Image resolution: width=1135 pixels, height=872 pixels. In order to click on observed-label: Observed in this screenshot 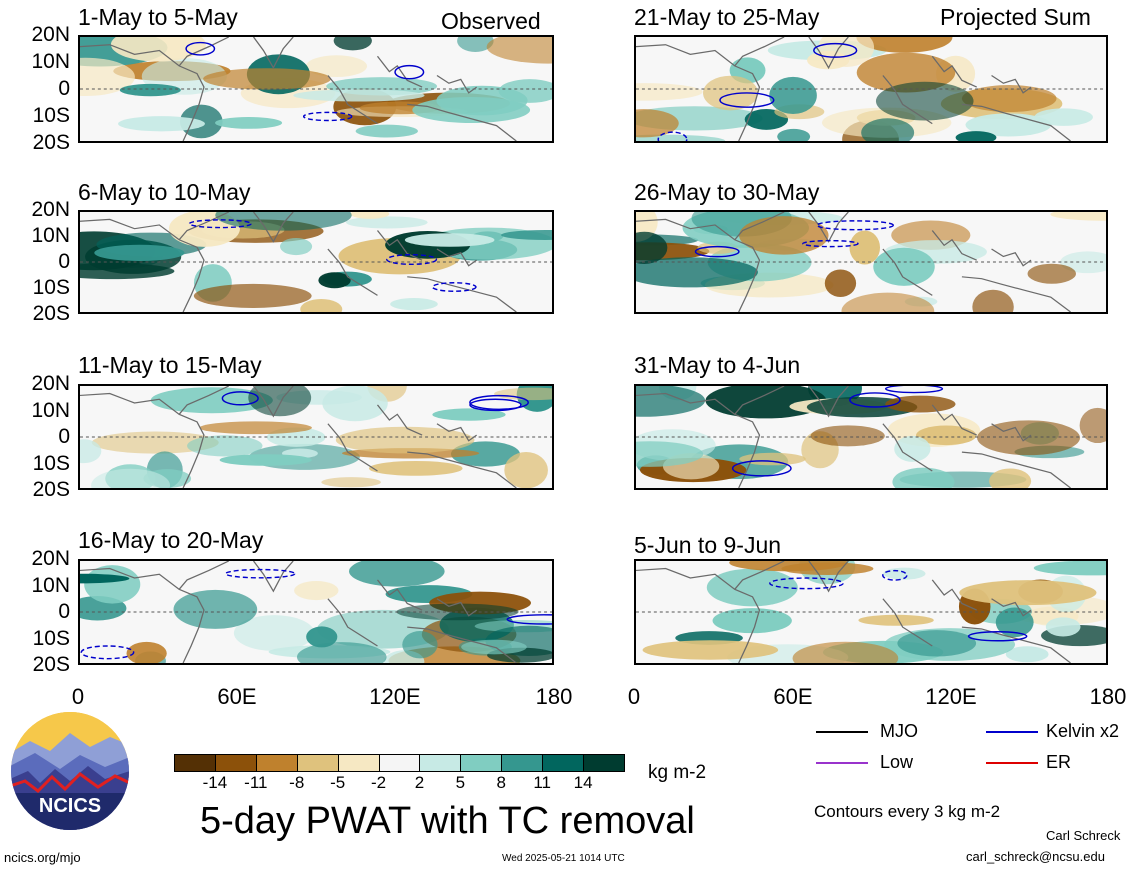, I will do `click(491, 21)`.